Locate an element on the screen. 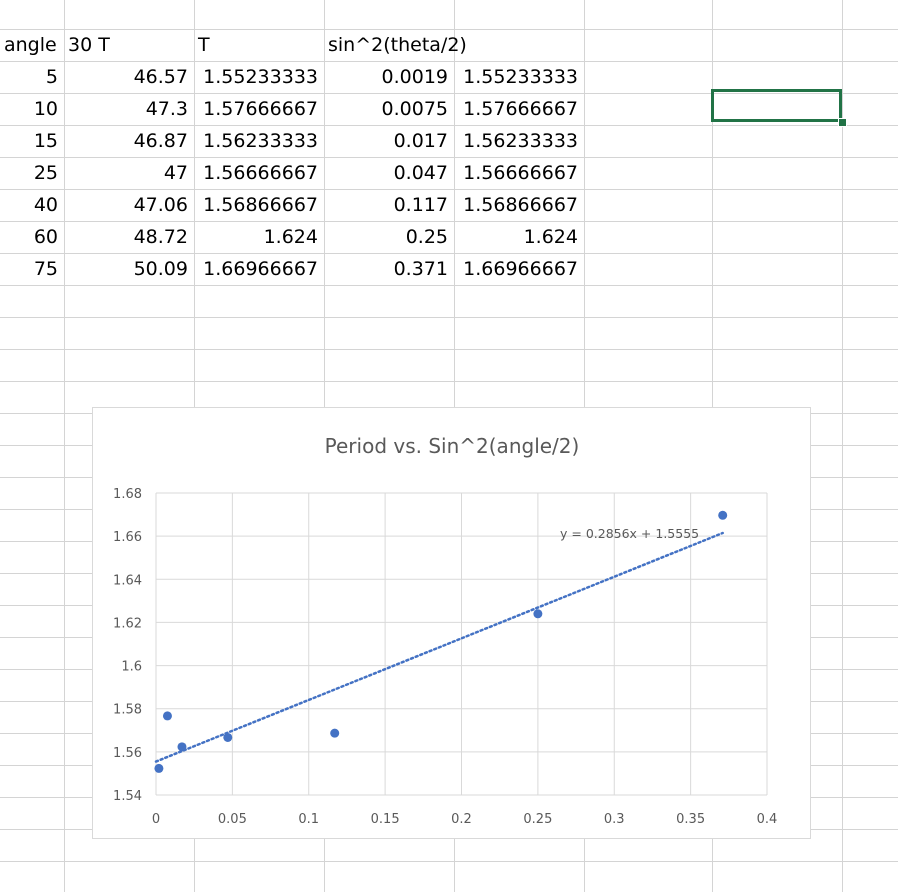 This screenshot has height=892, width=898. cell: 5 is located at coordinates (51, 77).